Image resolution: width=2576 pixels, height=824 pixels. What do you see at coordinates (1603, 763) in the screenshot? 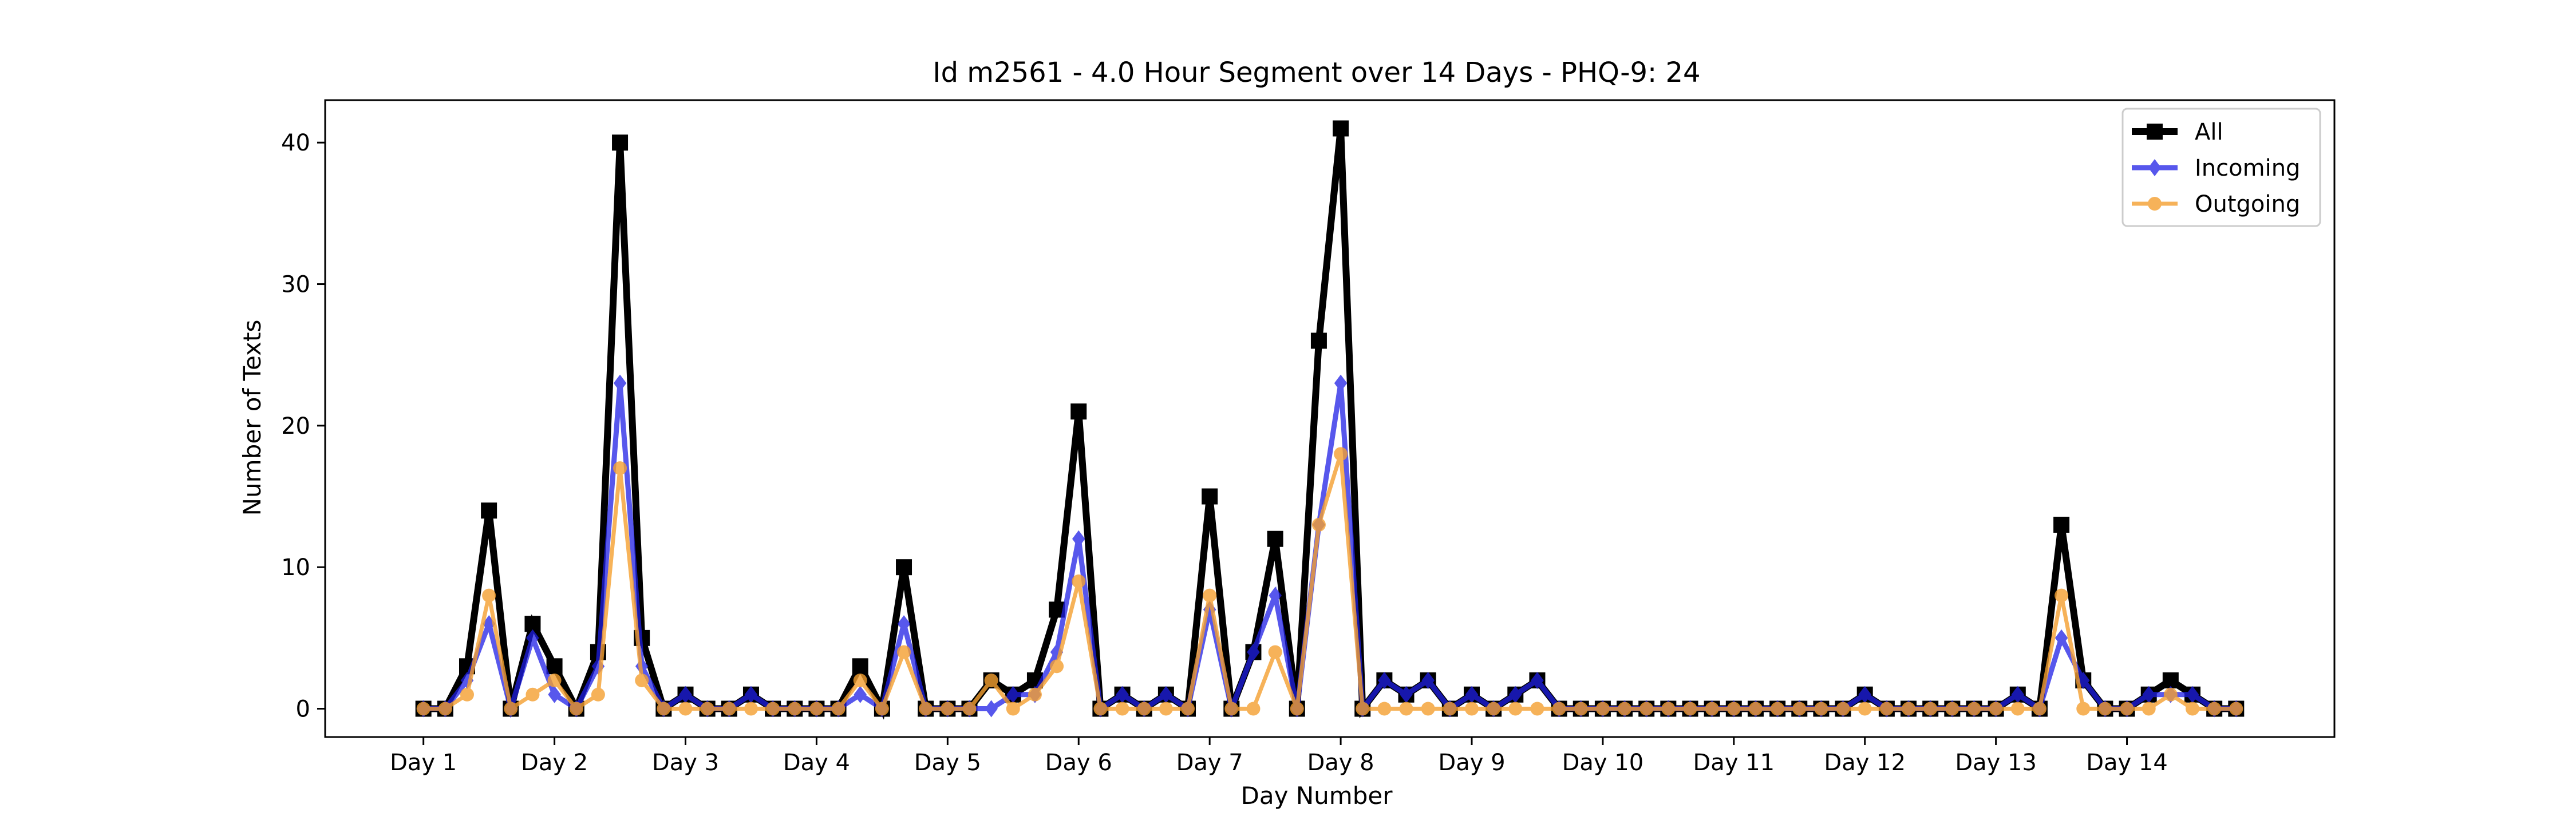
I see `x-tick-label: Day 10` at bounding box center [1603, 763].